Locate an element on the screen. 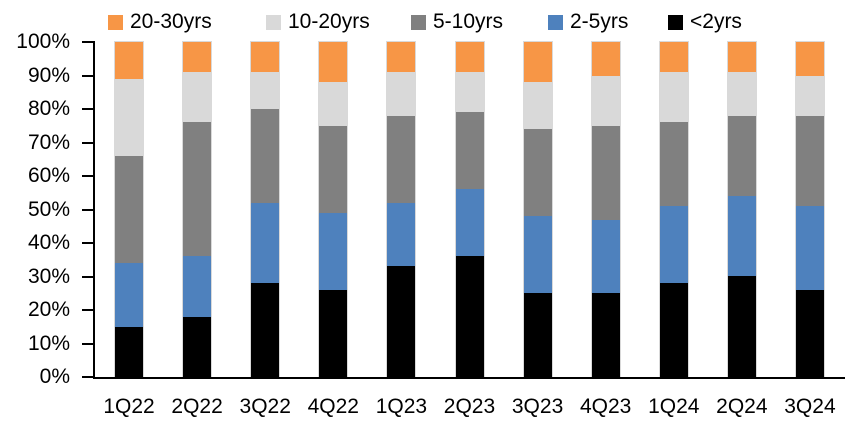 This screenshot has width=852, height=431. legend-label: <2yrs is located at coordinates (716, 21).